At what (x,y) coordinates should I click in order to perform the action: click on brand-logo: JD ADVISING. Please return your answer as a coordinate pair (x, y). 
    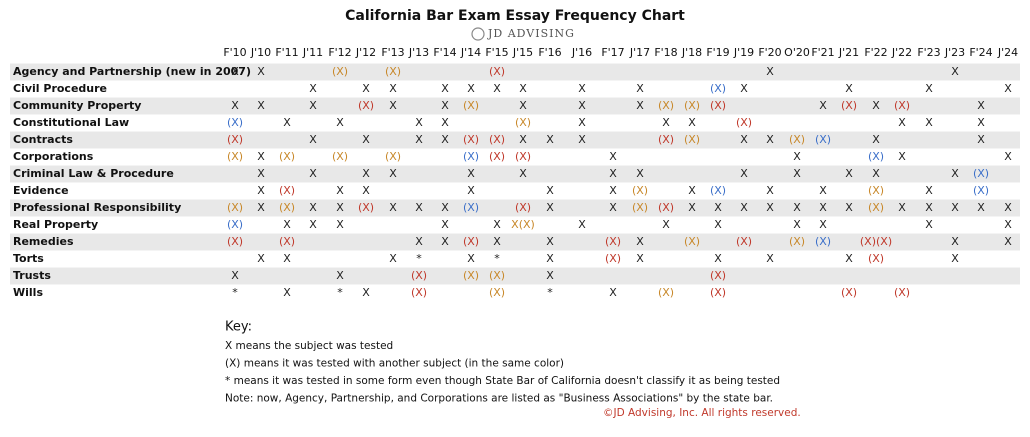
    Looking at the image, I should click on (522, 34).